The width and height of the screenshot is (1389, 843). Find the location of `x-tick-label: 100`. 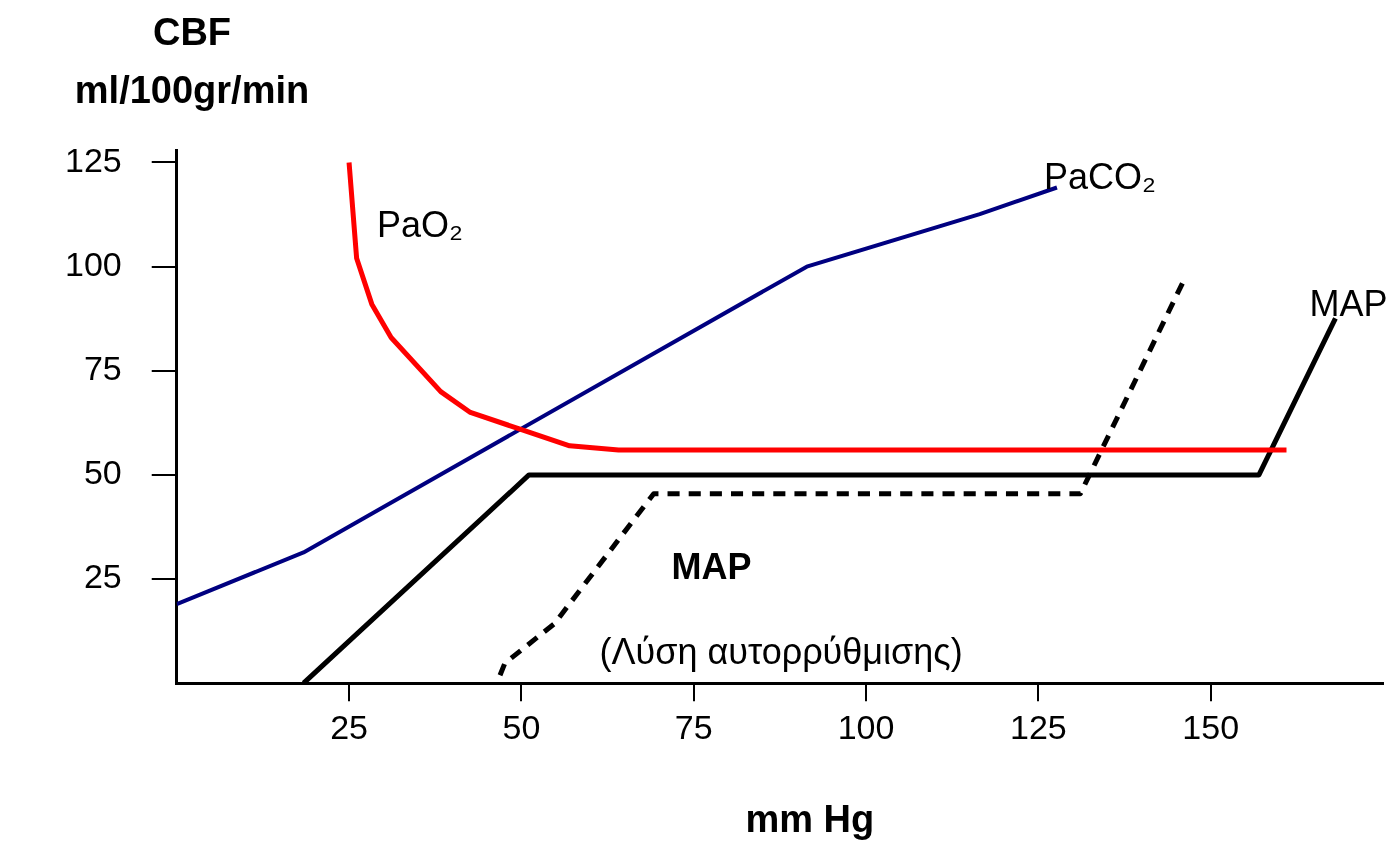

x-tick-label: 100 is located at coordinates (866, 726).